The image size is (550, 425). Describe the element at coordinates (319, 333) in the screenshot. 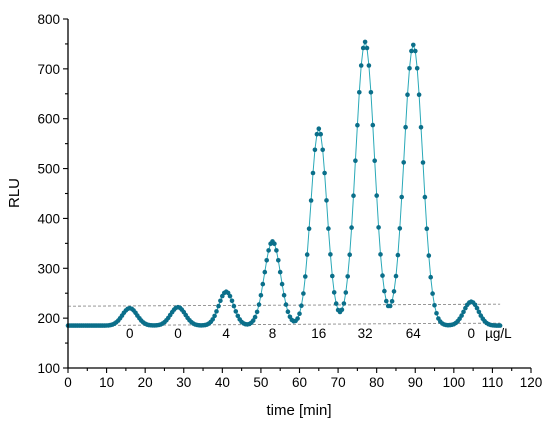

I see `peak-labels: 0 0 4 8 16 32 64 0 µg/L` at that location.